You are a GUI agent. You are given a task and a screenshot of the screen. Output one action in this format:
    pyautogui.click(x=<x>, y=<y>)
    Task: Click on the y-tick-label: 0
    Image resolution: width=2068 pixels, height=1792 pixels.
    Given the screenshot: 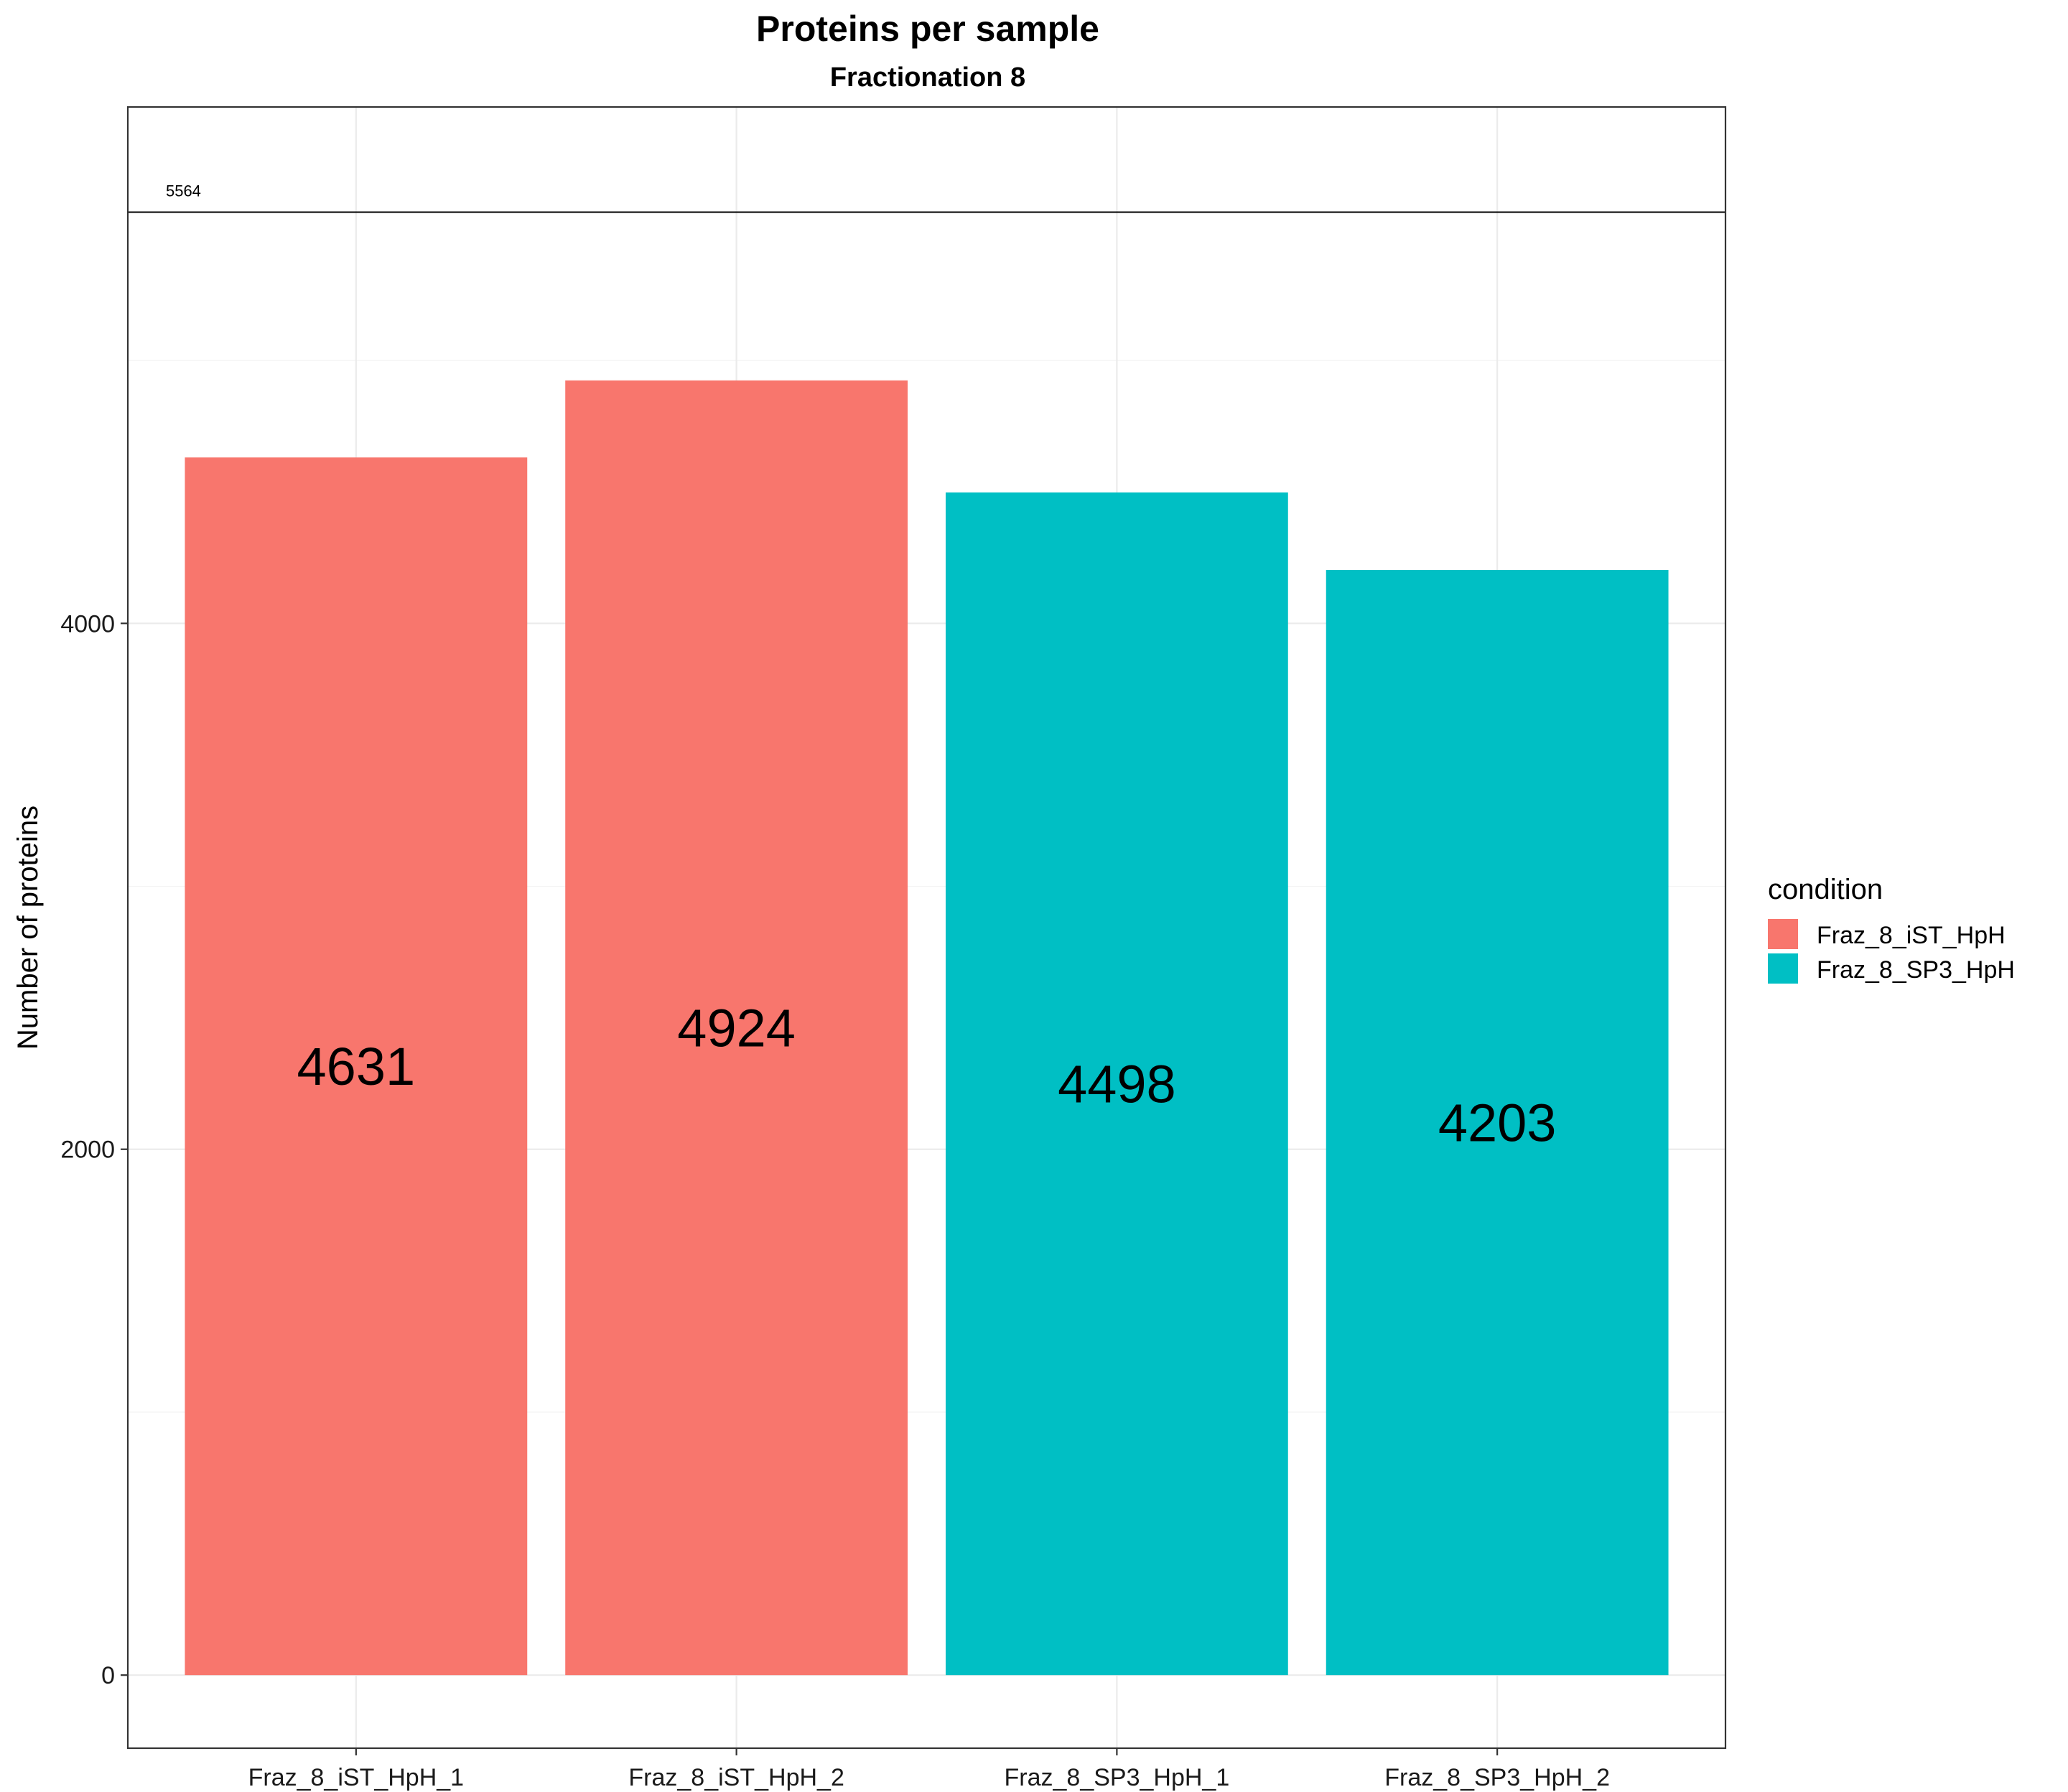 What is the action you would take?
    pyautogui.click(x=108, y=1675)
    